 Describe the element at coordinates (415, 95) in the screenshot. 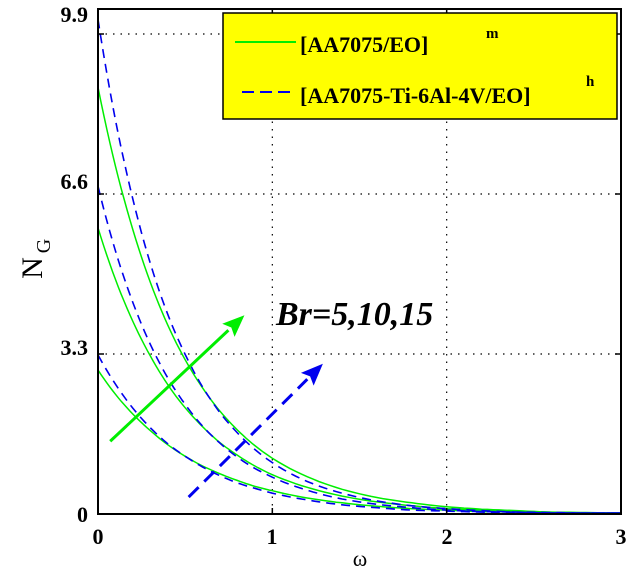

I see `legend-label-hybrid: [AA7075-Ti-6Al-4V/EO]` at that location.